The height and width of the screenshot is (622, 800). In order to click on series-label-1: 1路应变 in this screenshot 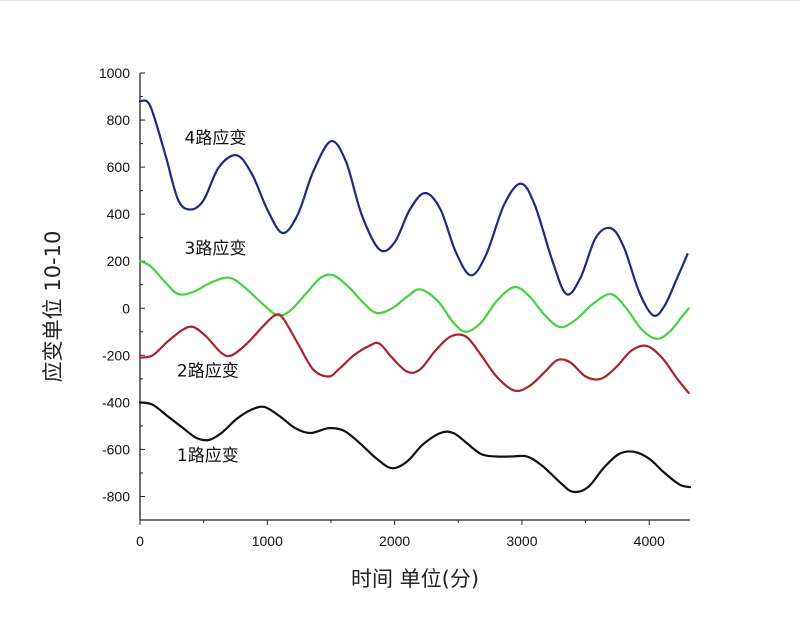, I will do `click(208, 456)`.